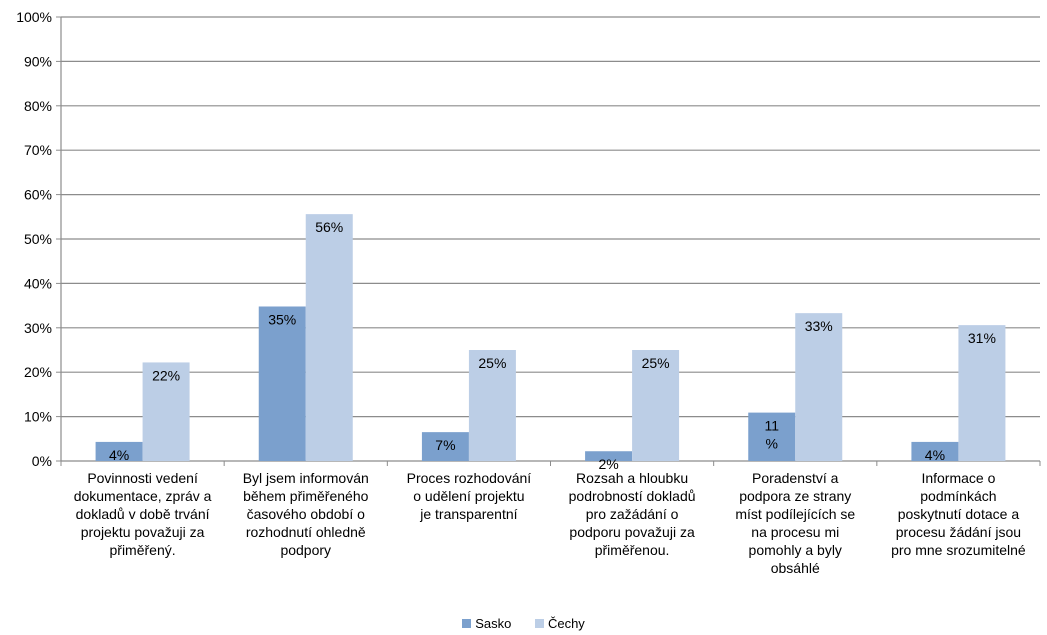  What do you see at coordinates (42, 461) in the screenshot?
I see `y-tick-label: 0%` at bounding box center [42, 461].